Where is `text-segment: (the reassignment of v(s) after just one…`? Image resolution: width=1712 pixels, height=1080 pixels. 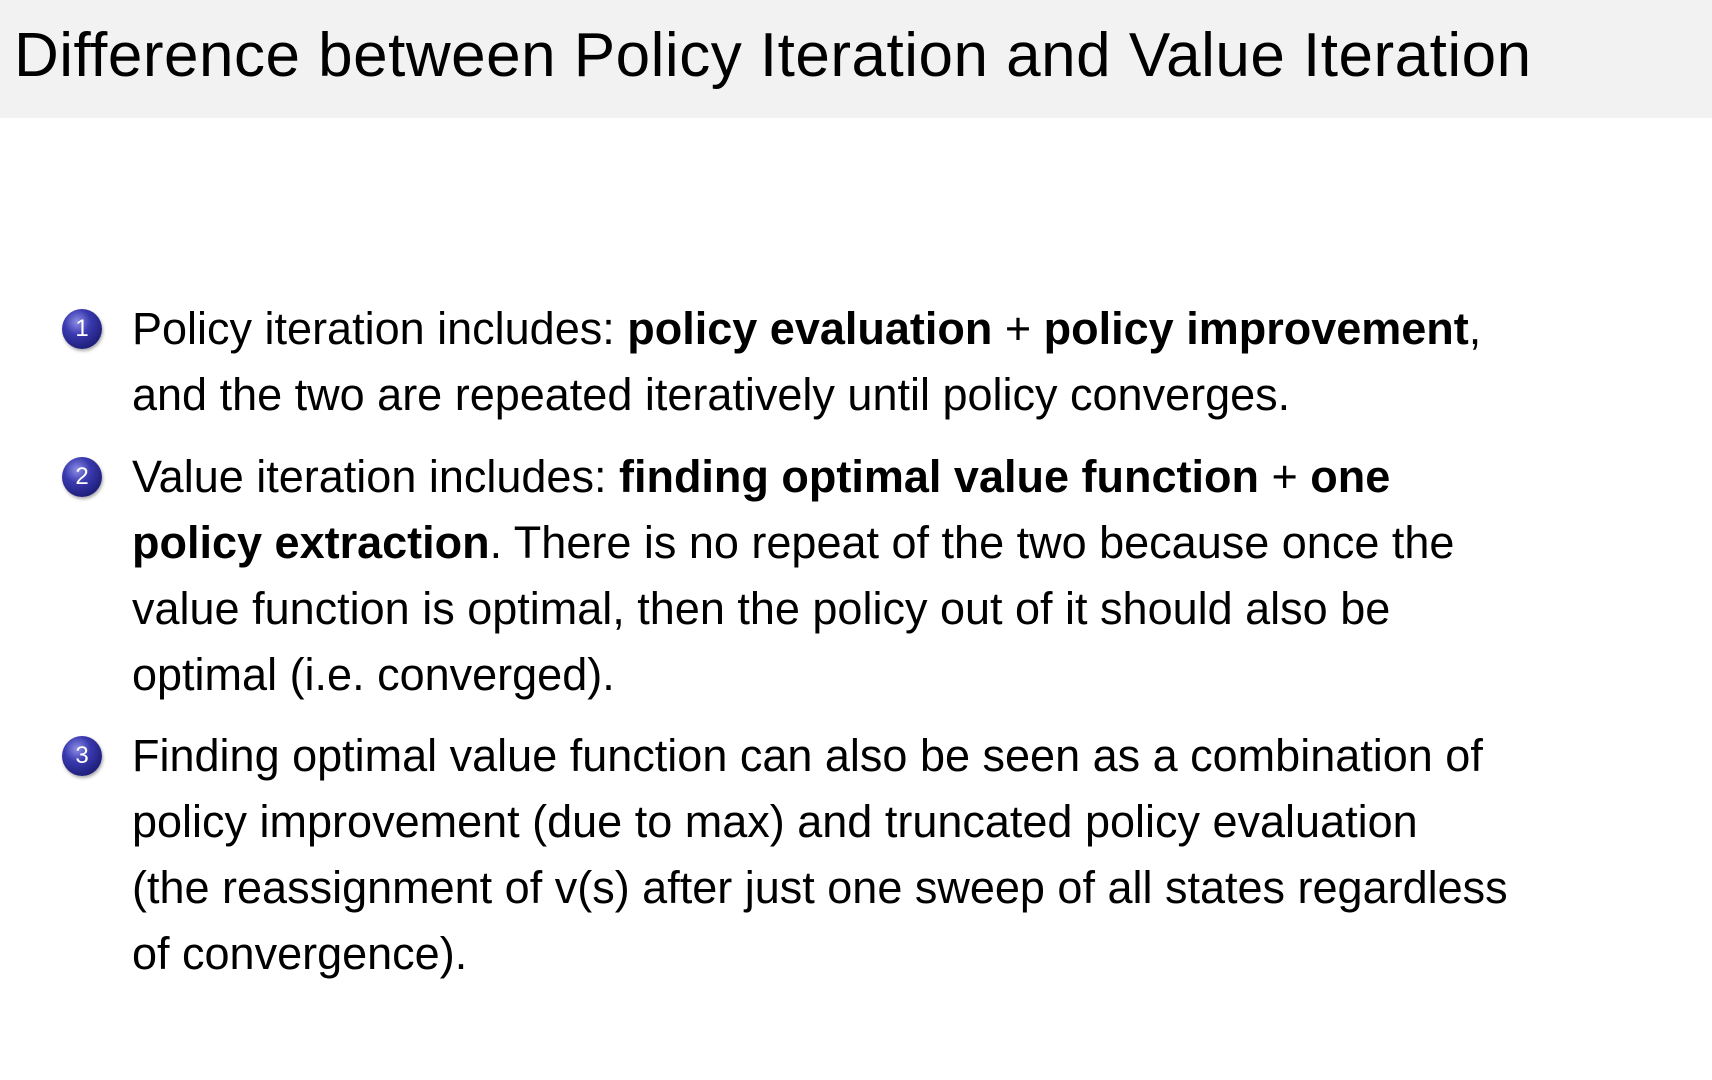
text-segment: (the reassignment of v(s) after just one… is located at coordinates (820, 887).